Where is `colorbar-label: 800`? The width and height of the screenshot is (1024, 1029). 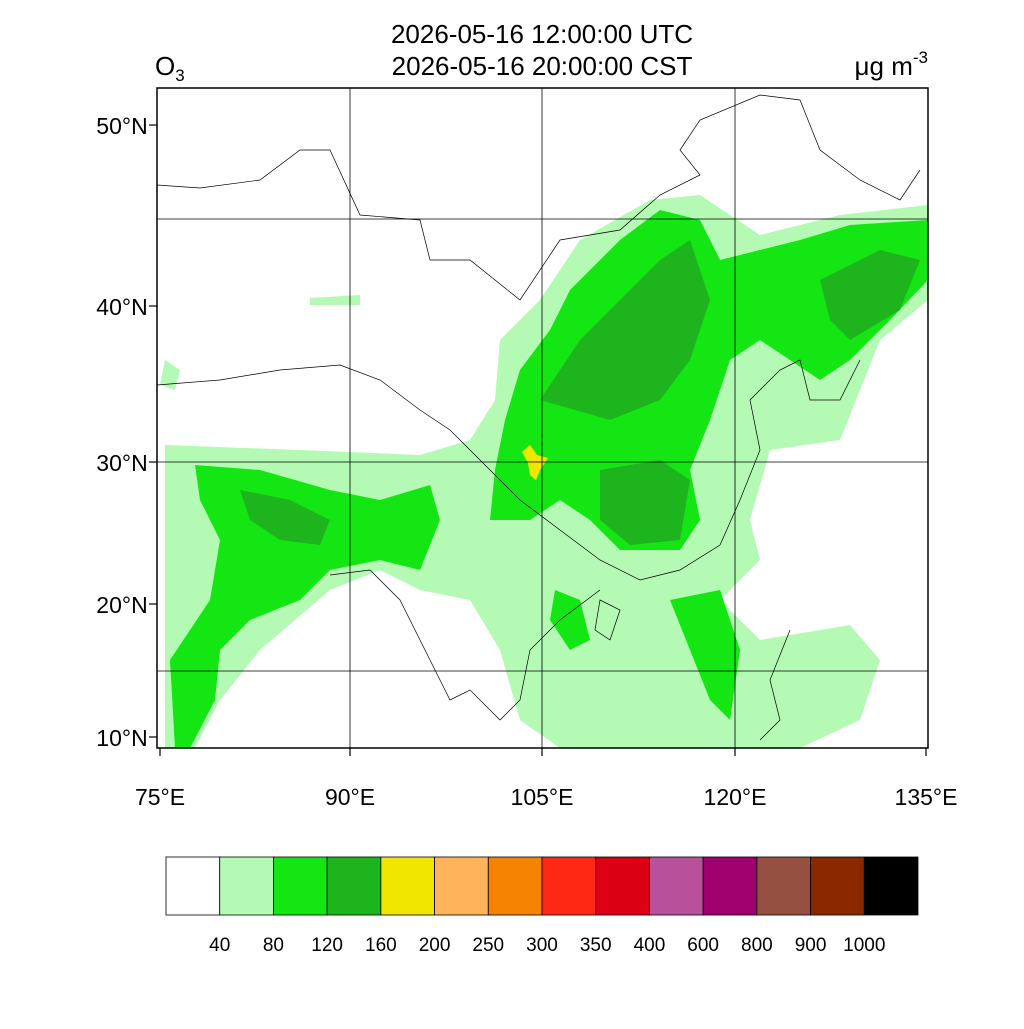 colorbar-label: 800 is located at coordinates (757, 945).